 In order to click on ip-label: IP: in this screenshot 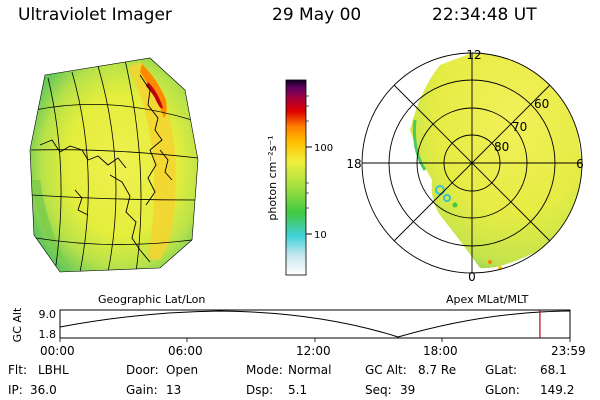, I will do `click(15, 390)`.